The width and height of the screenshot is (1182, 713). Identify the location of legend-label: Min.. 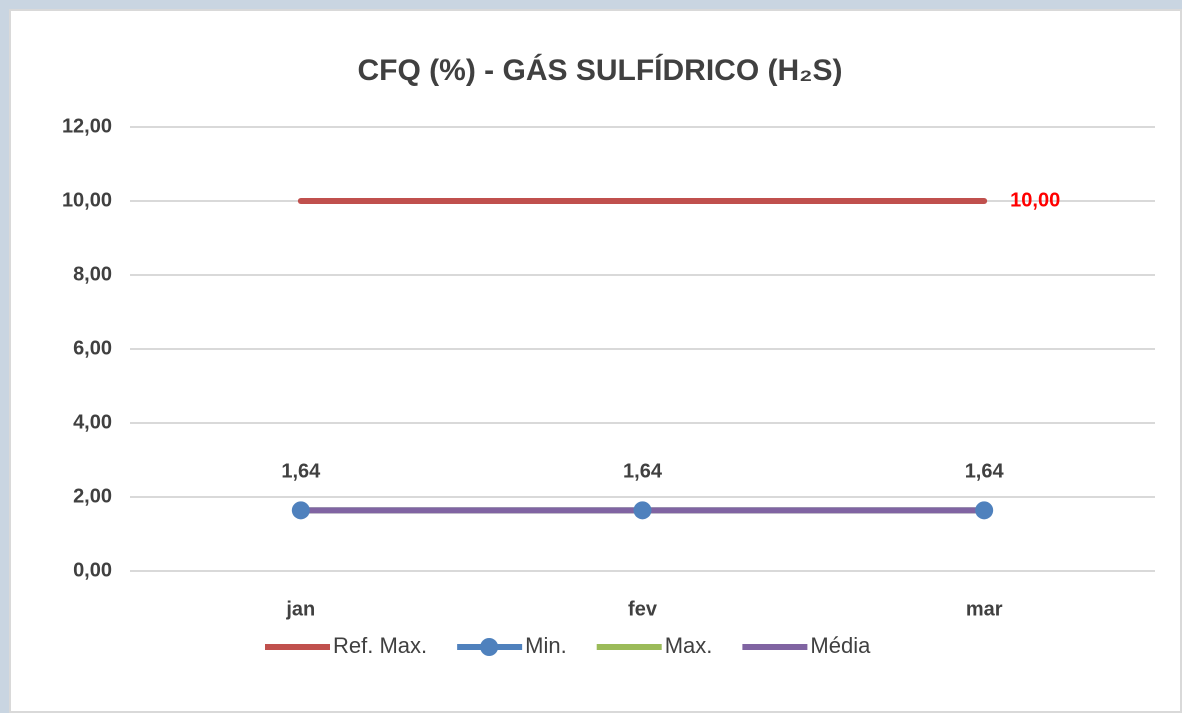
(546, 645).